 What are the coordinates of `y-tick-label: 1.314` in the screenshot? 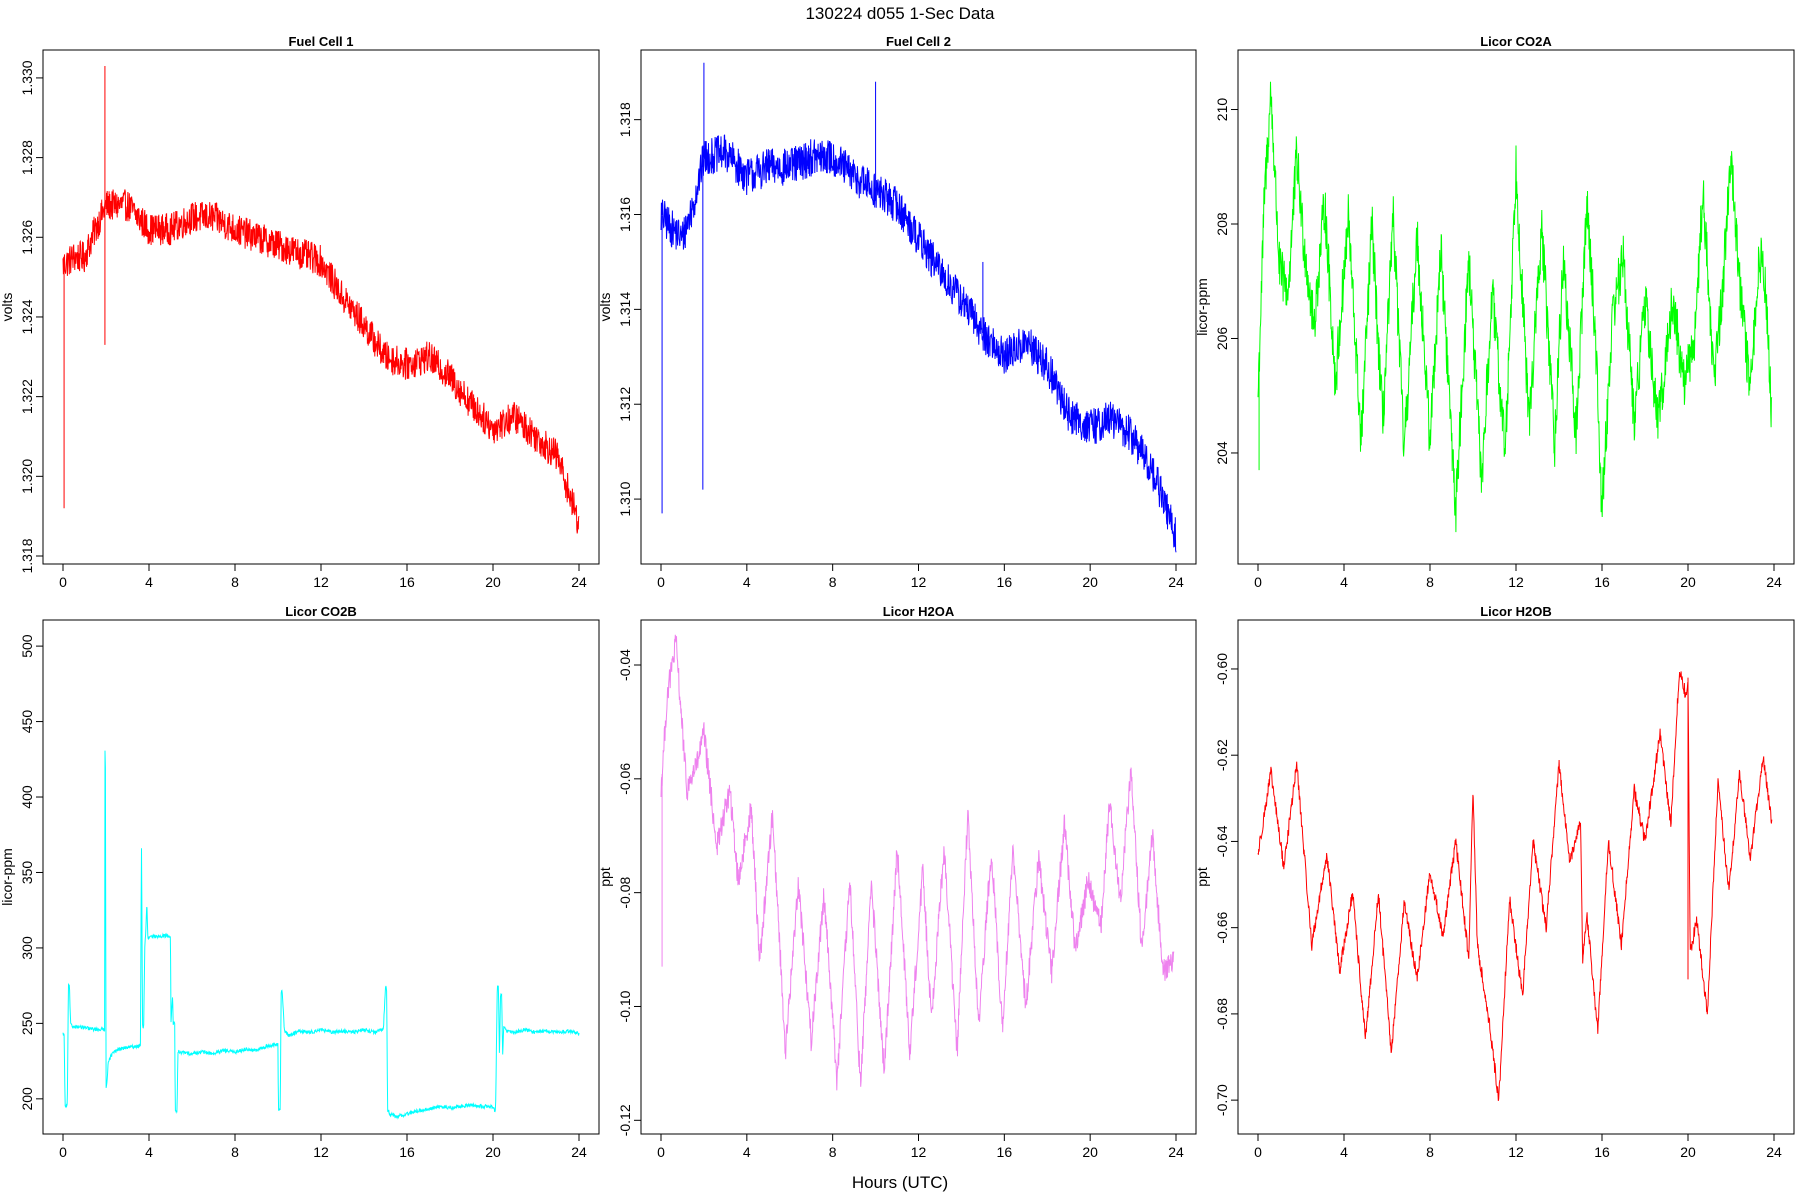 It's located at (625, 309).